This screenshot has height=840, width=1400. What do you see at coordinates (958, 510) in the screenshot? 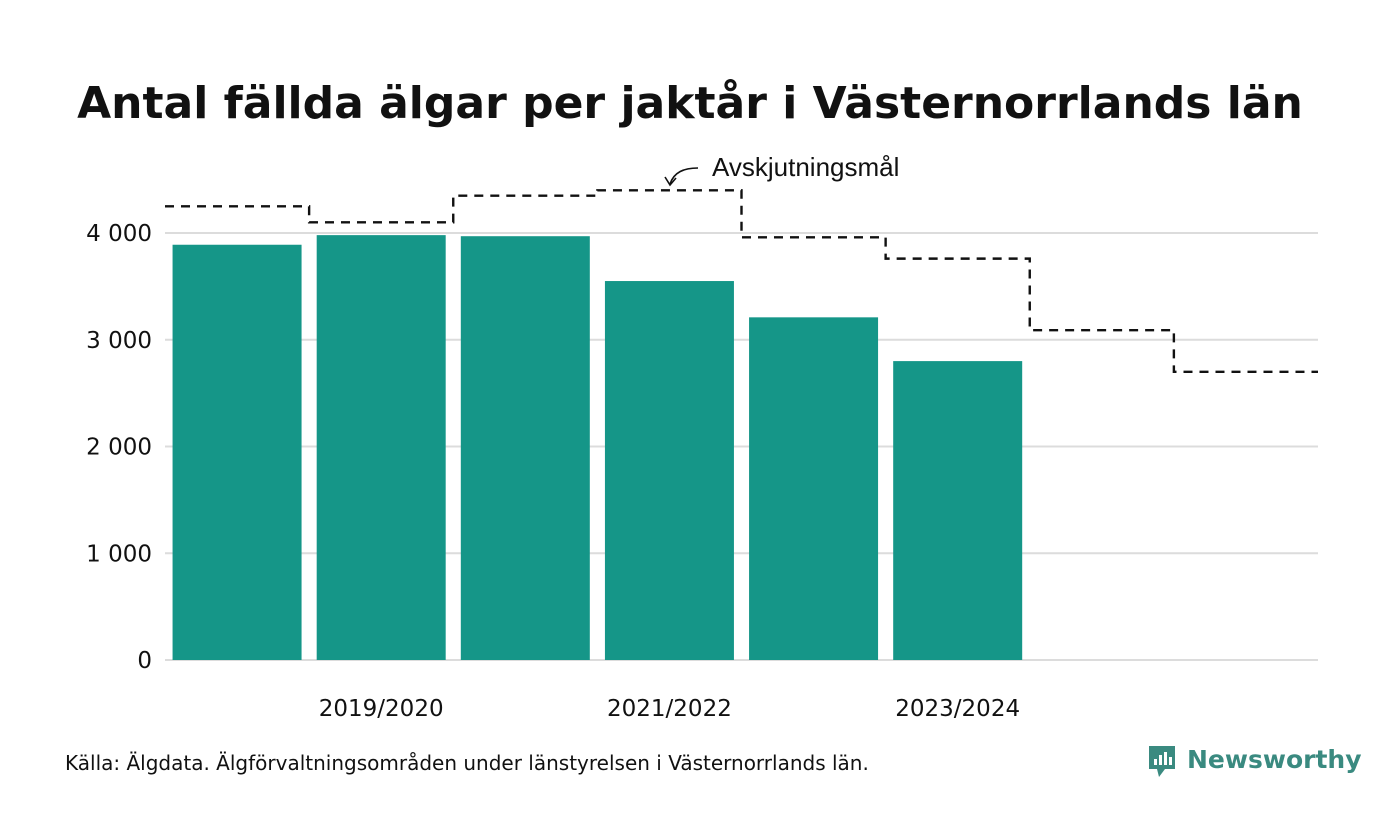
I see `bar-2023-2024` at bounding box center [958, 510].